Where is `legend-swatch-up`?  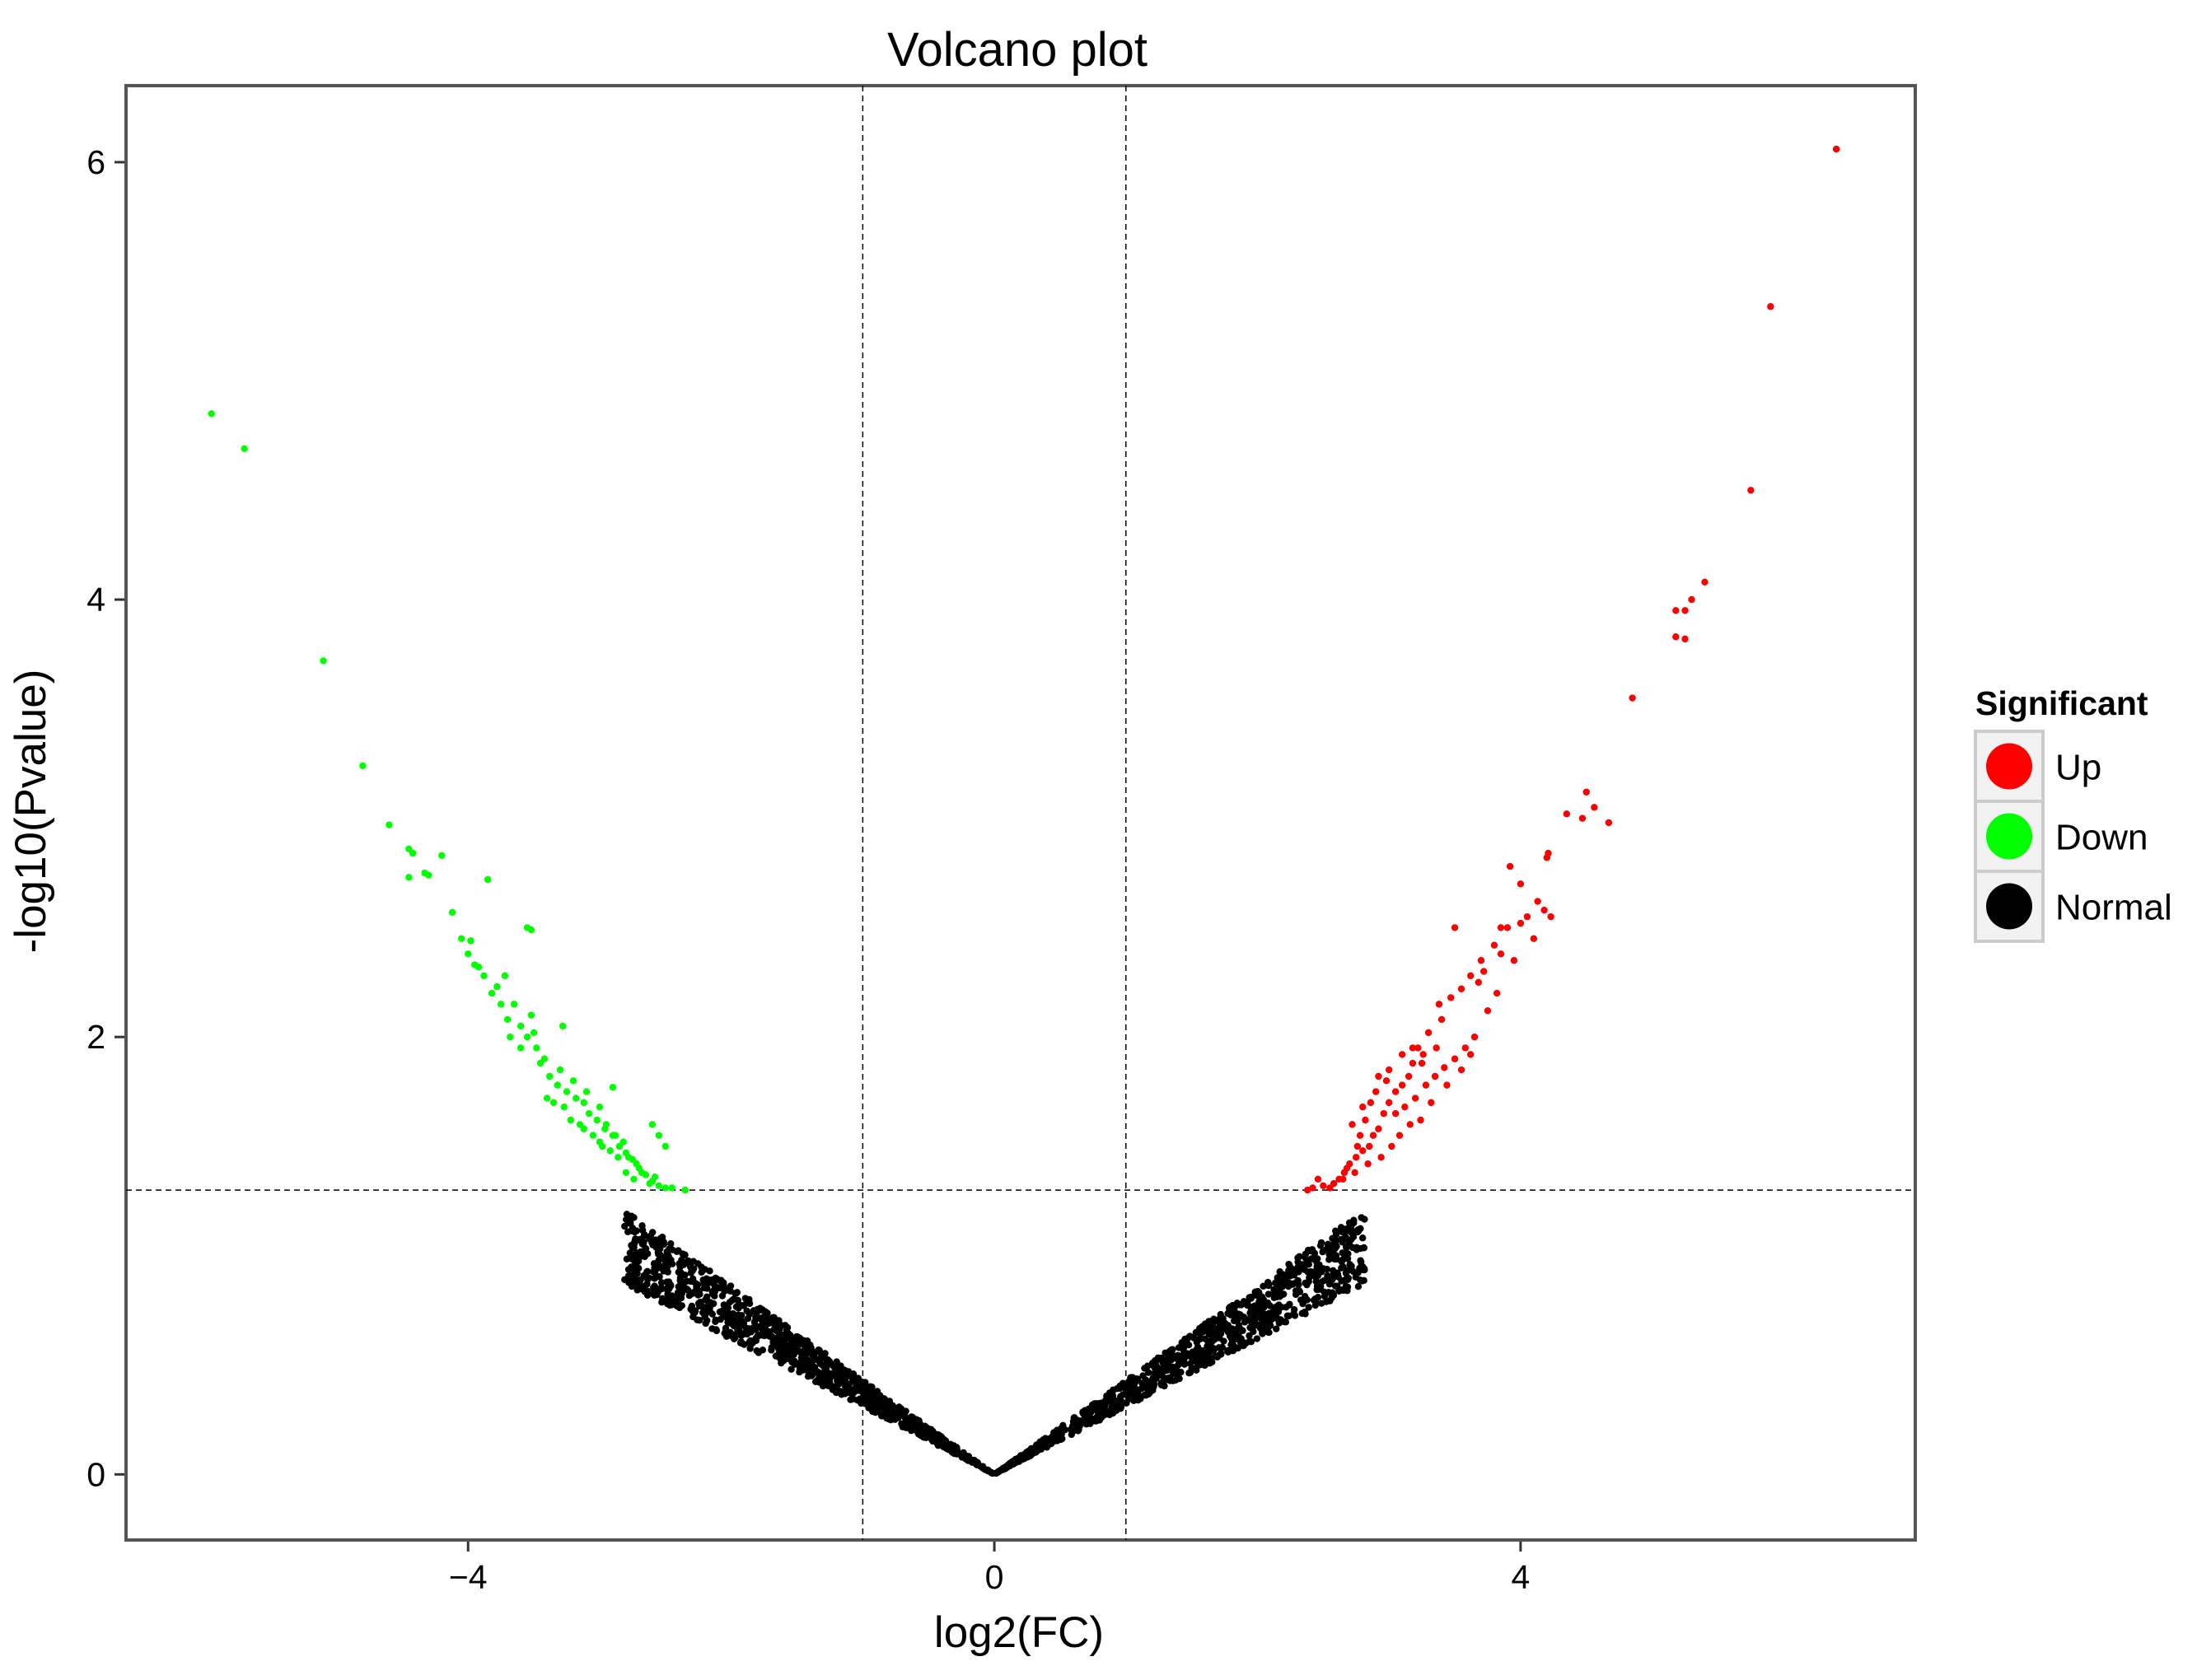 legend-swatch-up is located at coordinates (2009, 766).